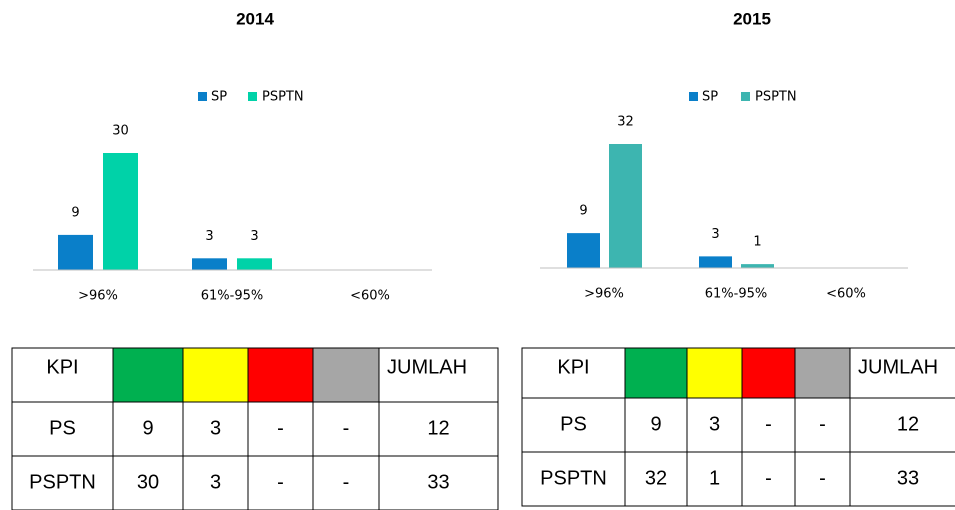  What do you see at coordinates (625, 122) in the screenshot?
I see `data-label: 32` at bounding box center [625, 122].